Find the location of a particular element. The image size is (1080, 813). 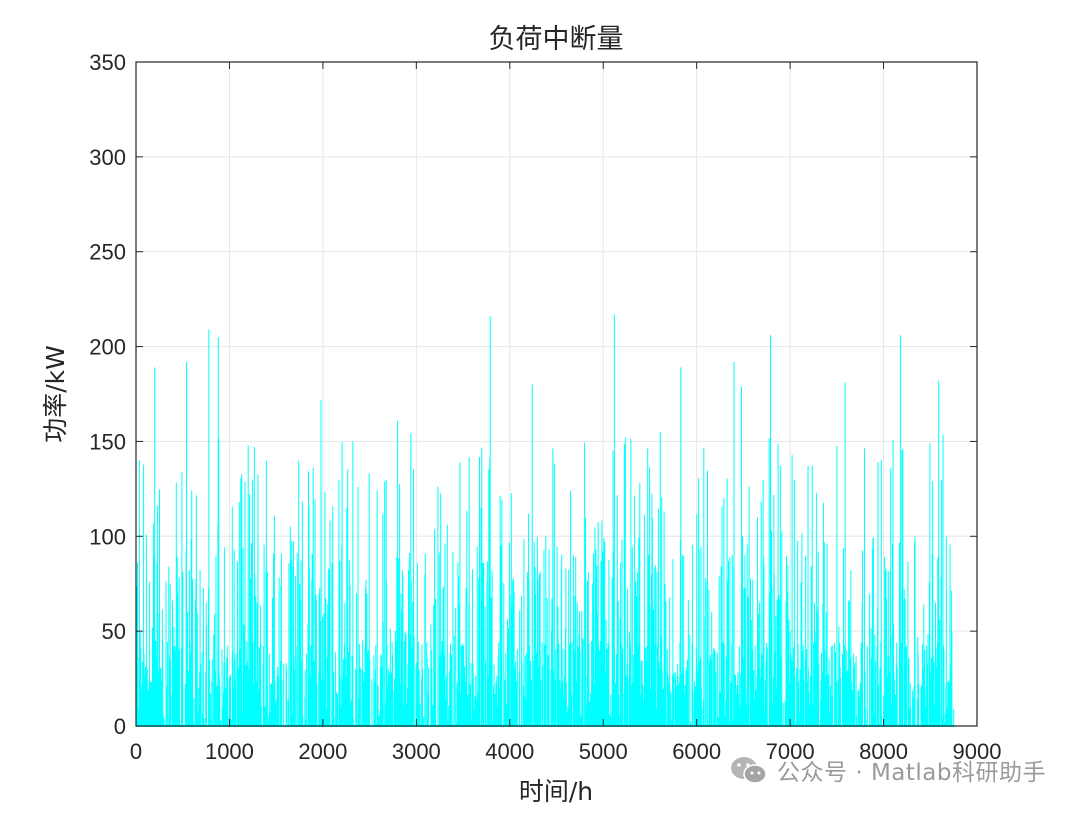

y-tick-label: 250 is located at coordinates (107, 252).